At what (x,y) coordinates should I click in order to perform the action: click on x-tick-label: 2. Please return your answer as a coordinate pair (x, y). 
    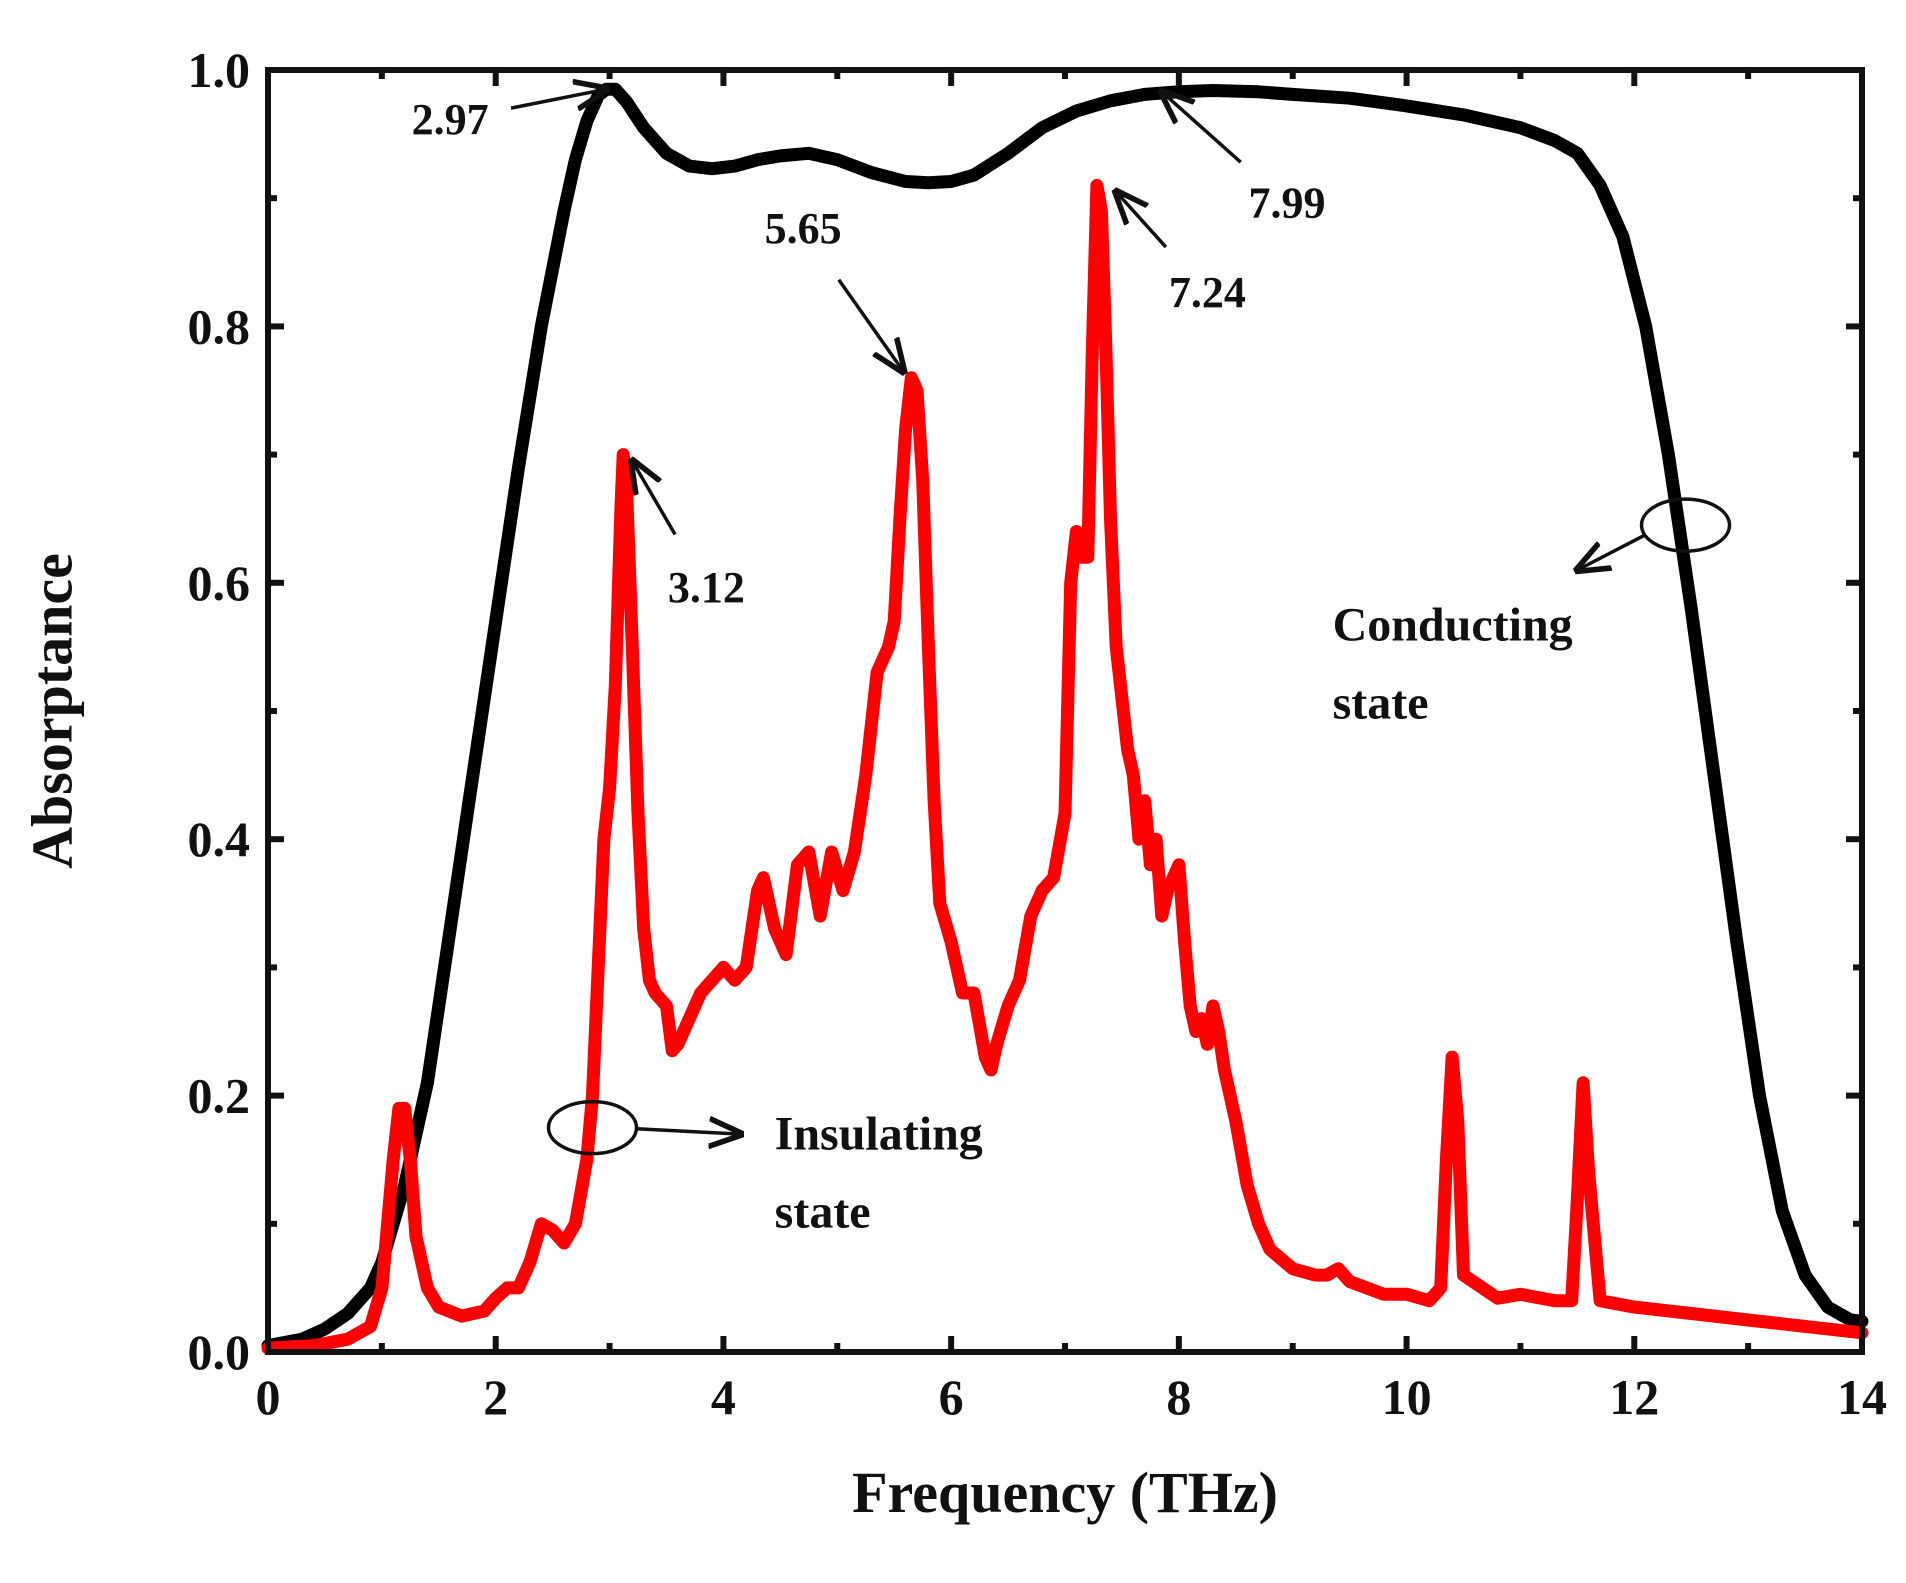
    Looking at the image, I should click on (495, 1397).